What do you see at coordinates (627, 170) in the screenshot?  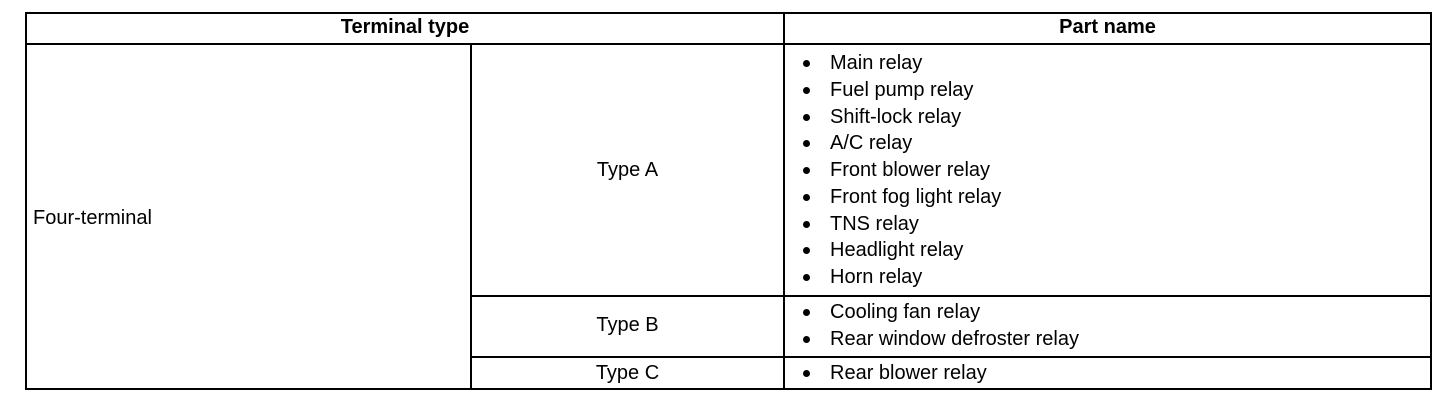 I see `type-a-cell: Type A` at bounding box center [627, 170].